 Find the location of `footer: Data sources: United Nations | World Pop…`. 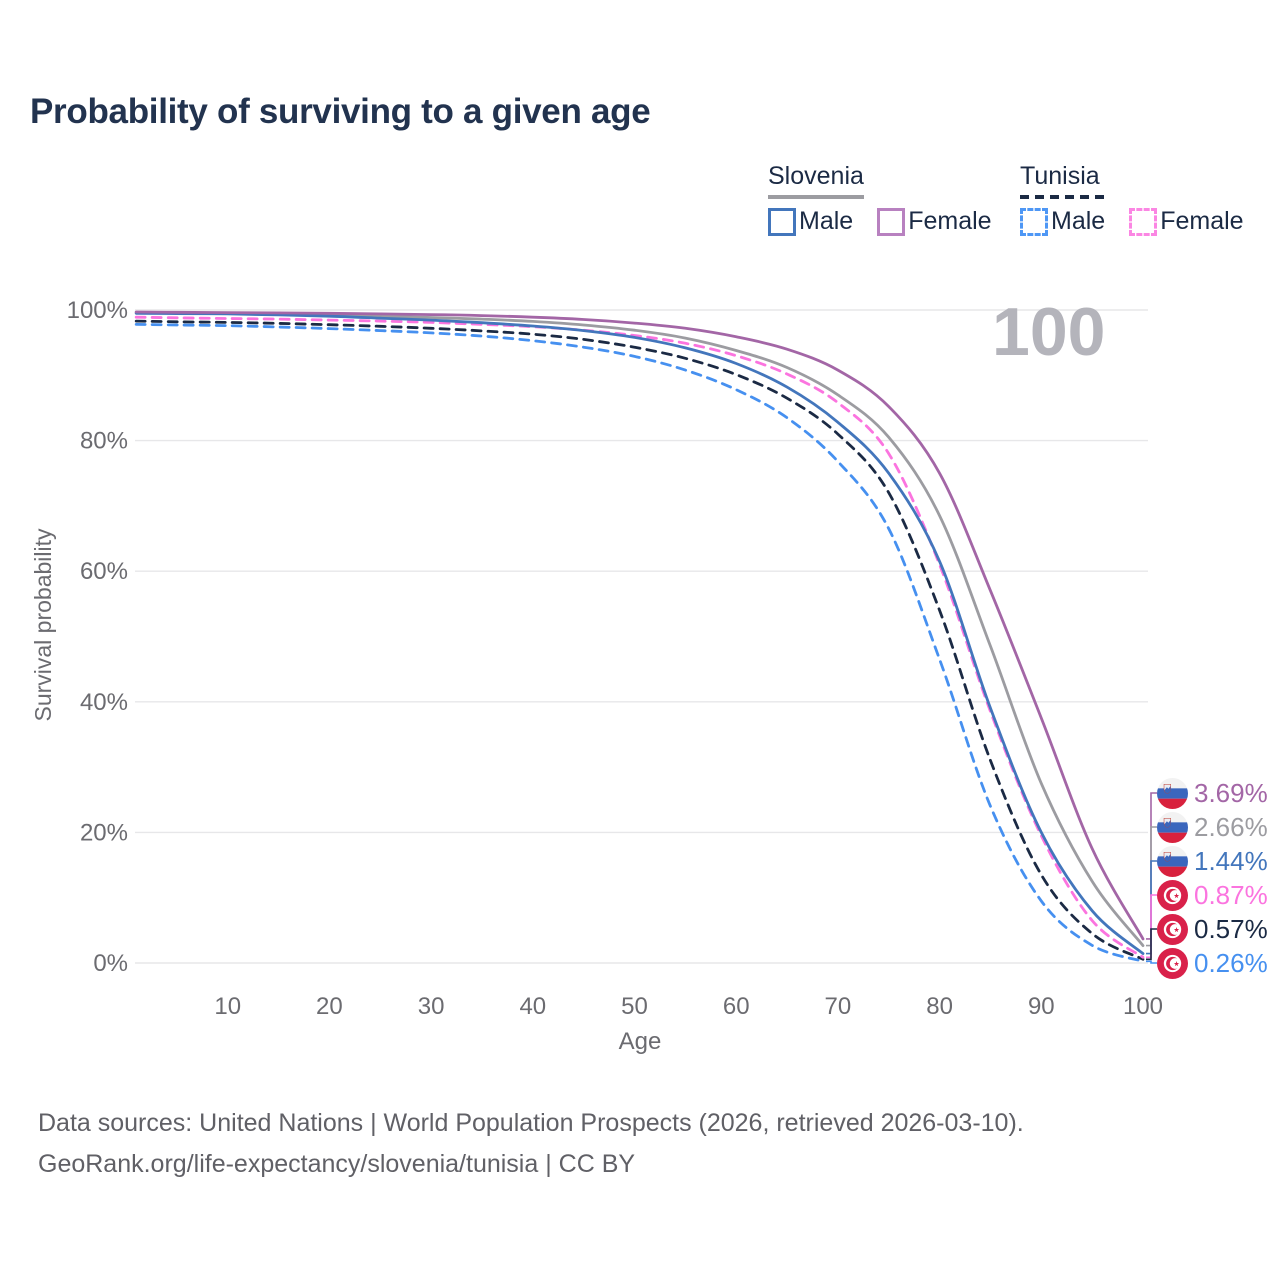

footer: Data sources: United Nations | World Pop… is located at coordinates (531, 1144).